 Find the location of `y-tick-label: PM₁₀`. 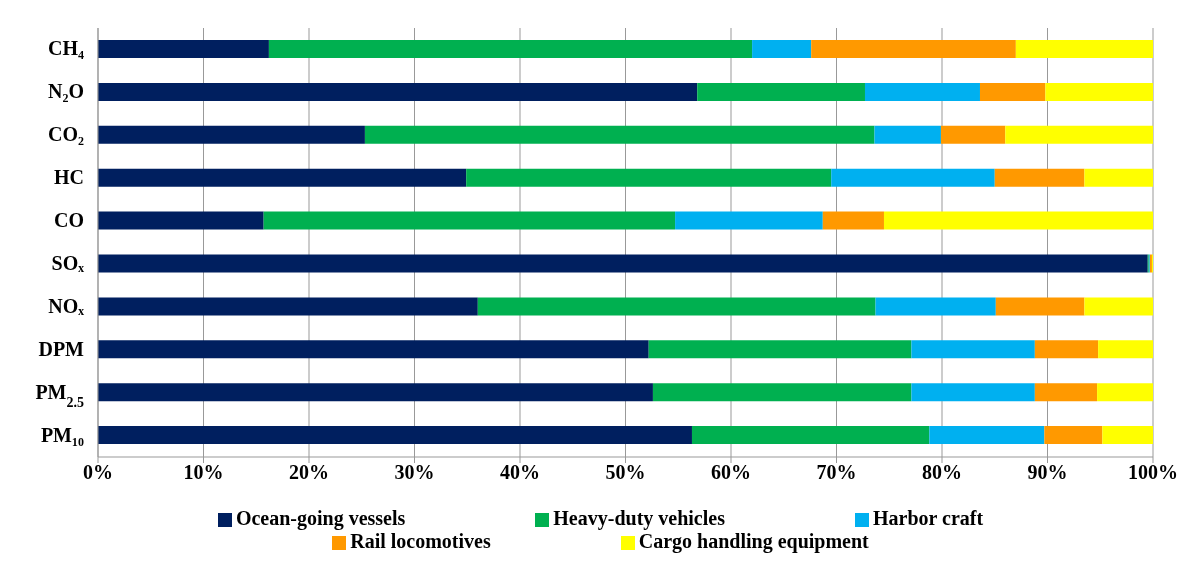

y-tick-label: PM₁₀ is located at coordinates (62, 434).